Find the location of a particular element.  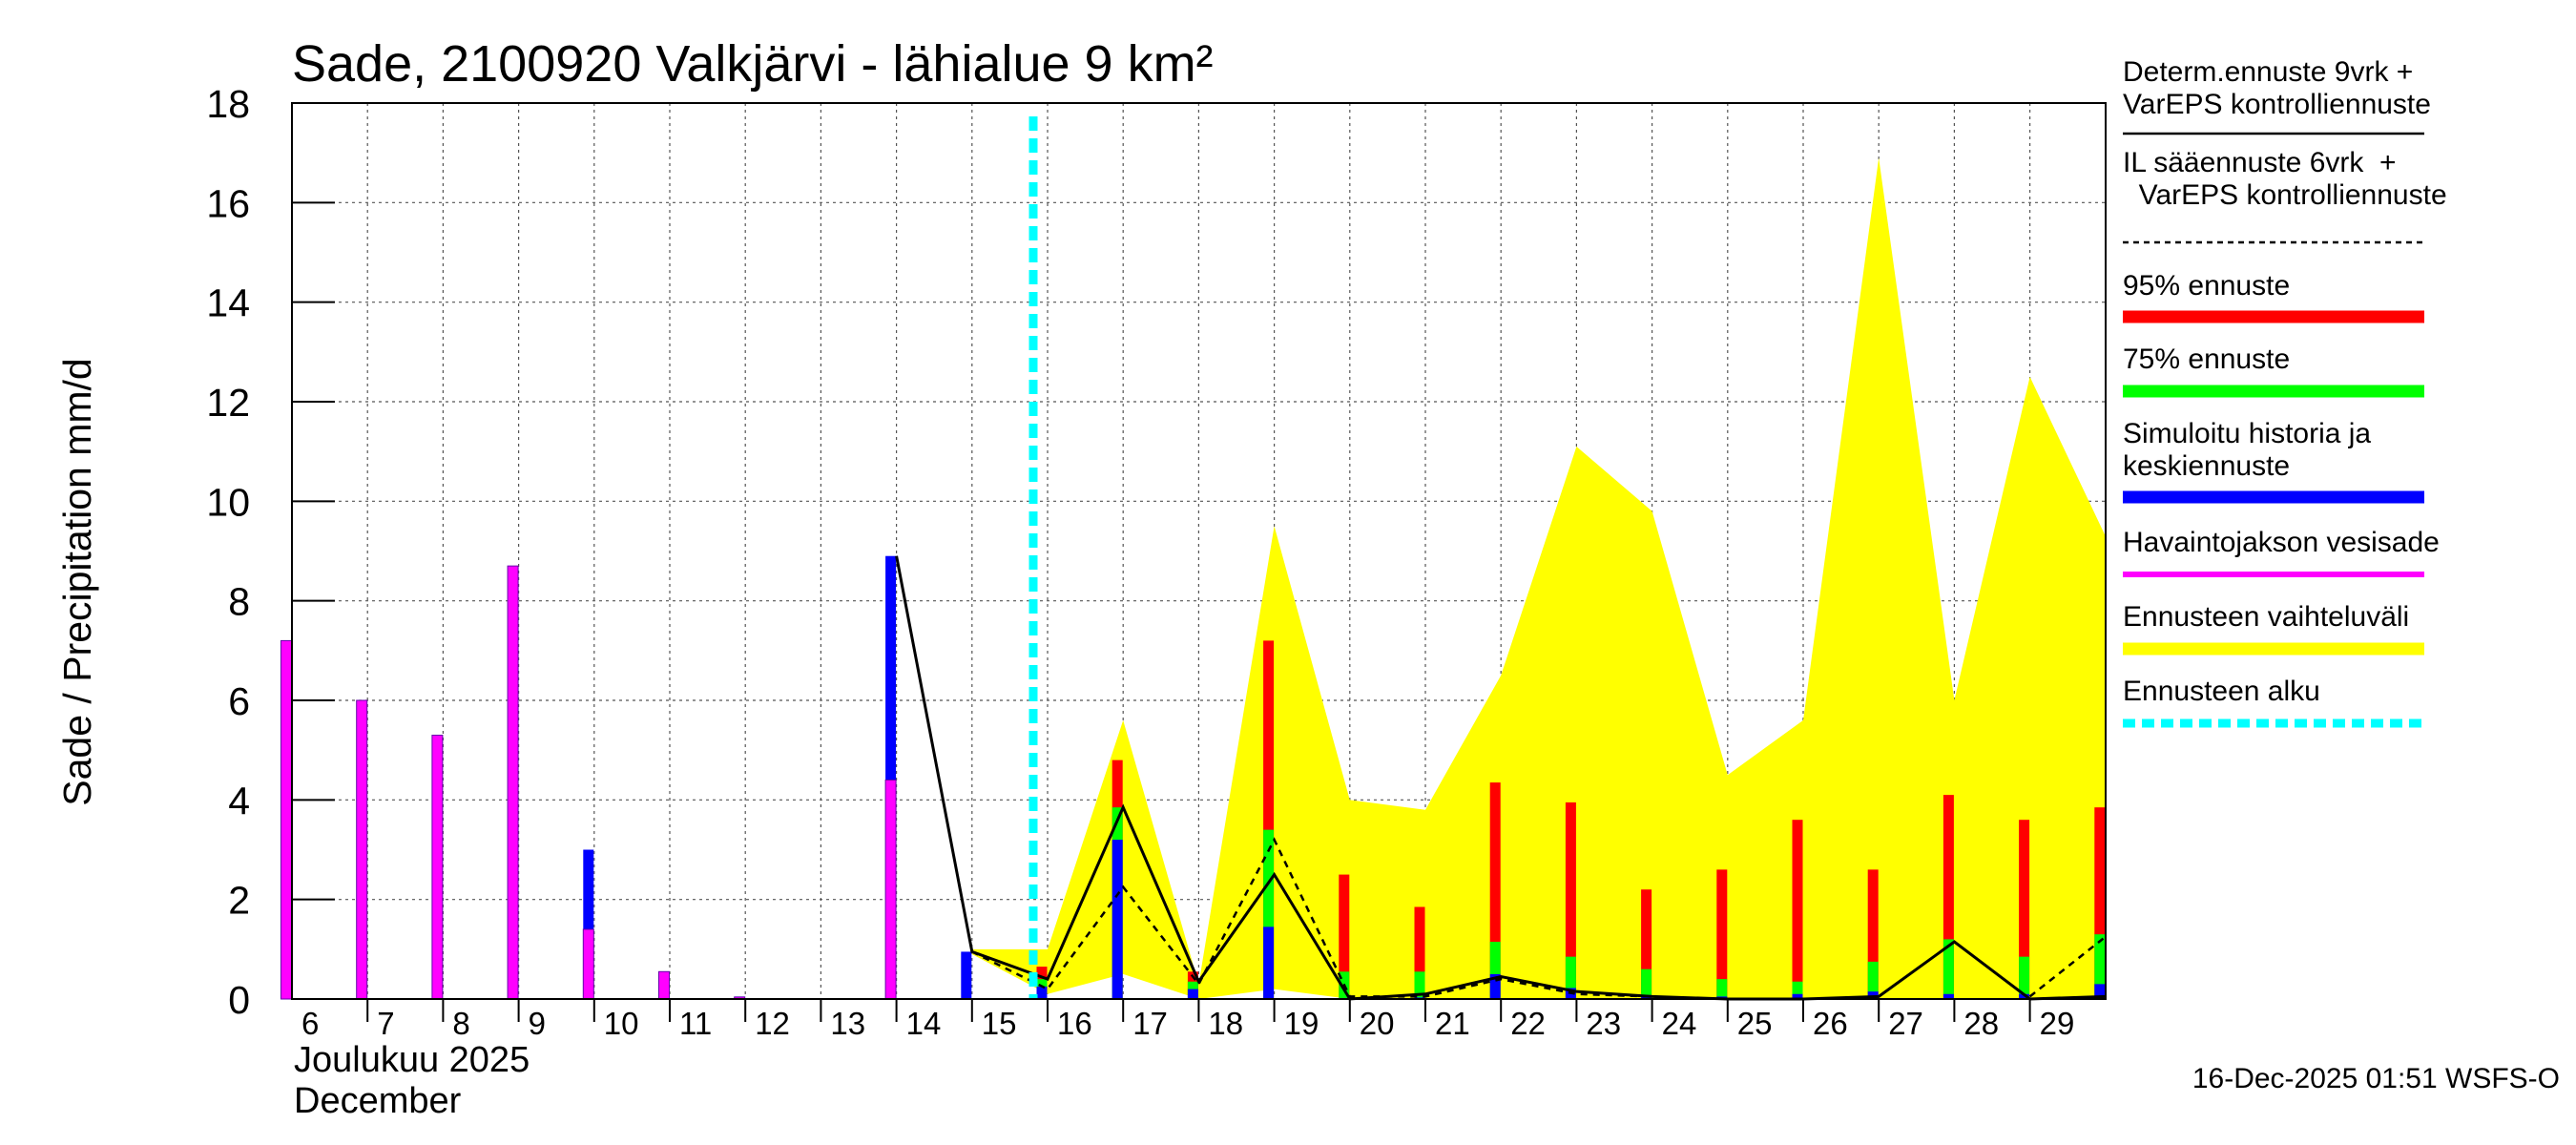

legend-label: Ennusteen vaihteluväli is located at coordinates (2266, 617).